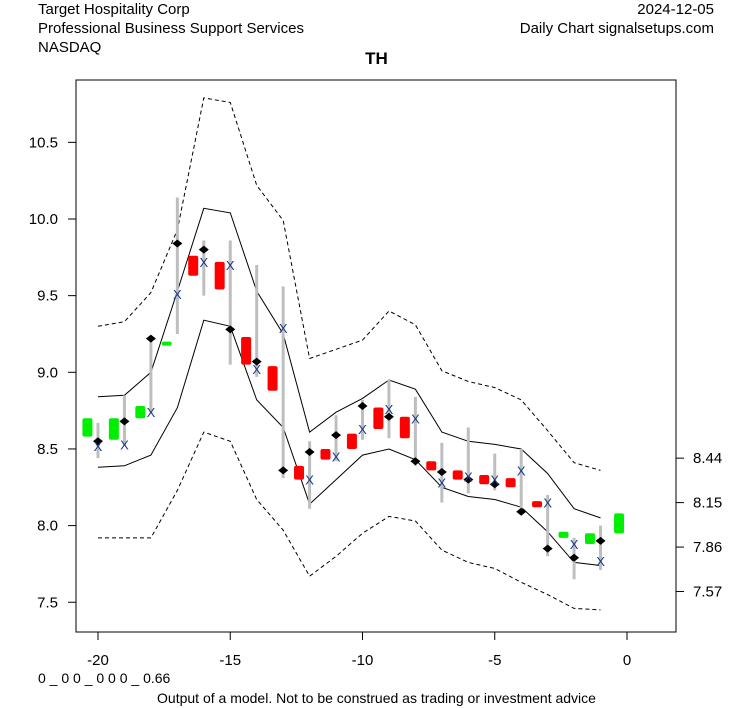 This screenshot has height=708, width=753. Describe the element at coordinates (98, 660) in the screenshot. I see `x-tick-label: -20` at that location.